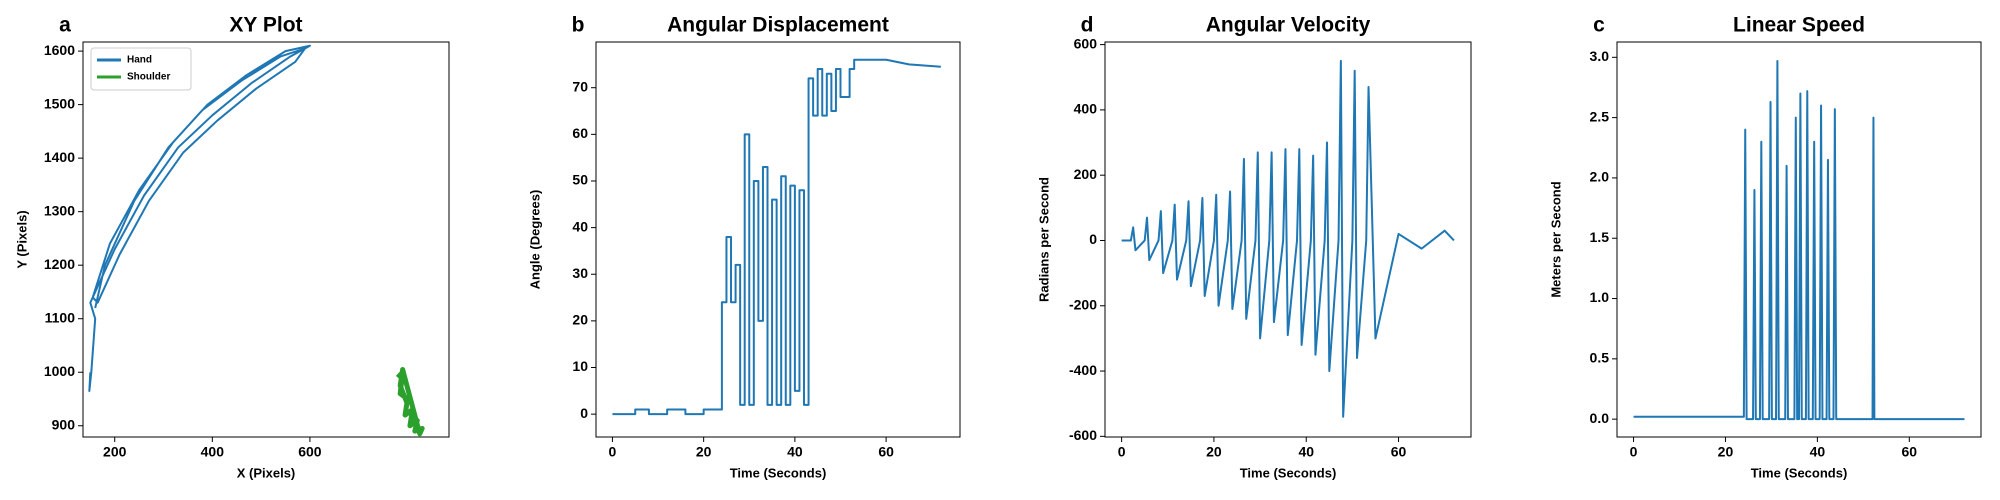  What do you see at coordinates (21, 239) in the screenshot?
I see `y-axis-label: Y (Pixels)` at bounding box center [21, 239].